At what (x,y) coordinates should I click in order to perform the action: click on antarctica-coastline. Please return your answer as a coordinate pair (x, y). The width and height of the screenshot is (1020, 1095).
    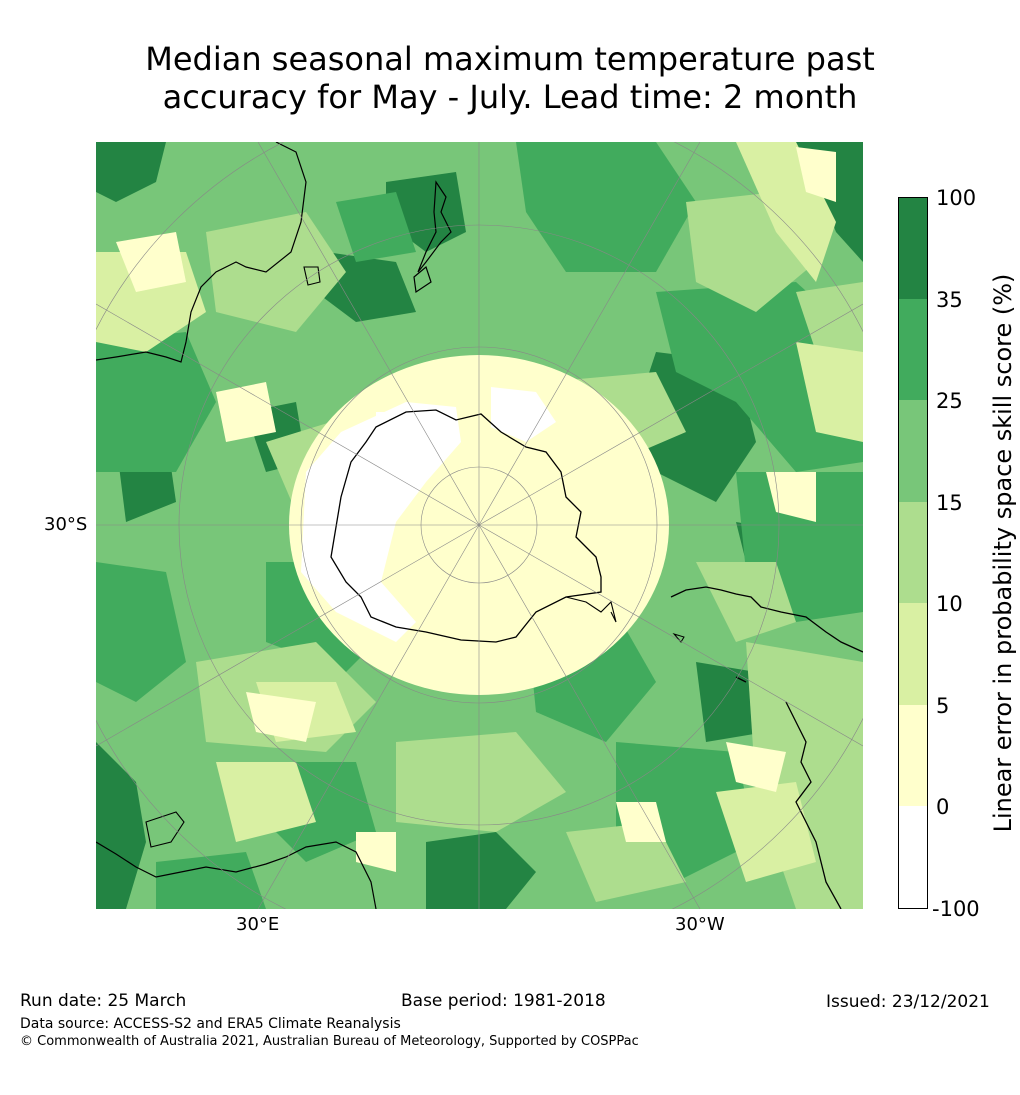
    Looking at the image, I should click on (466, 526).